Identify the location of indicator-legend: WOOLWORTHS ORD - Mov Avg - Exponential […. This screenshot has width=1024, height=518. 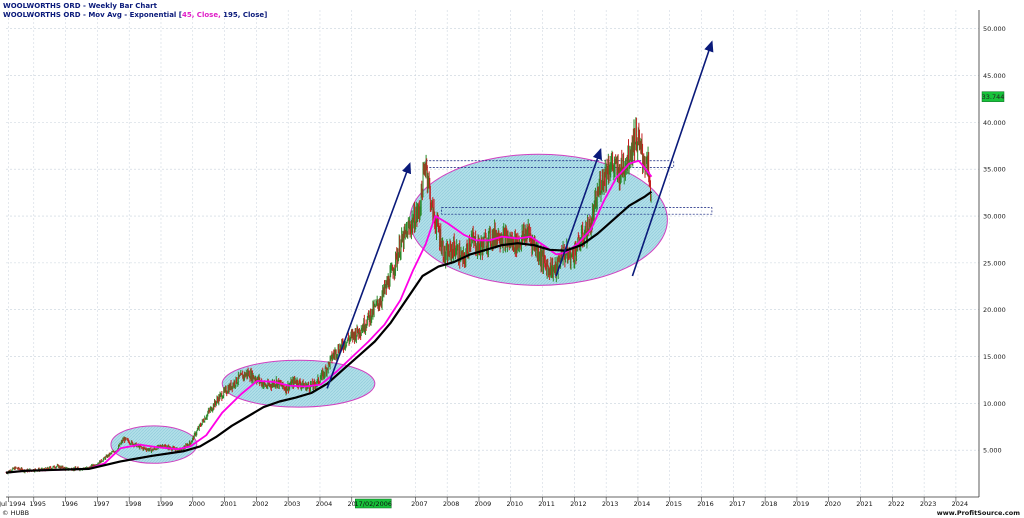
(135, 15).